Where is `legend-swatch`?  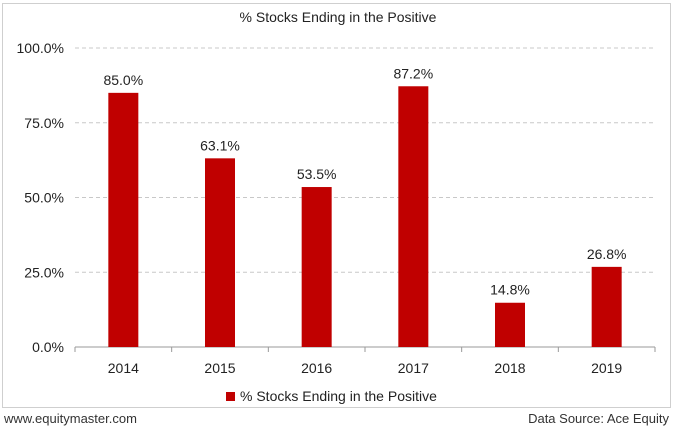 legend-swatch is located at coordinates (230, 396).